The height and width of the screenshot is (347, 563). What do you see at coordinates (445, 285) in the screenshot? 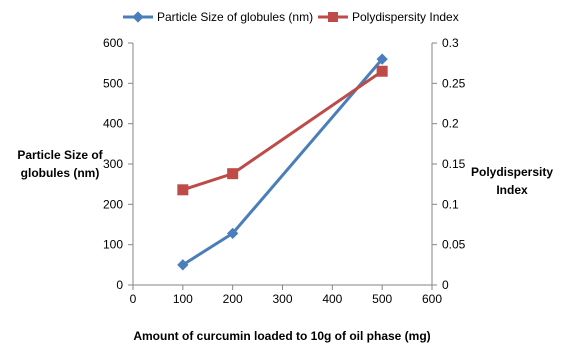
I see `y-tick-label-right: 0` at bounding box center [445, 285].